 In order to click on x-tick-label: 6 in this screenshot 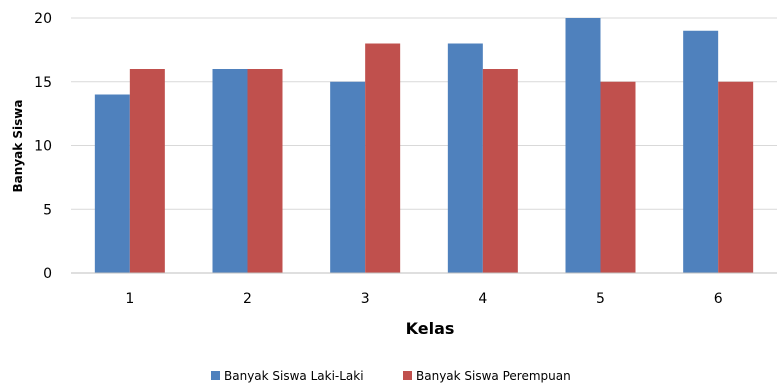, I will do `click(718, 299)`.